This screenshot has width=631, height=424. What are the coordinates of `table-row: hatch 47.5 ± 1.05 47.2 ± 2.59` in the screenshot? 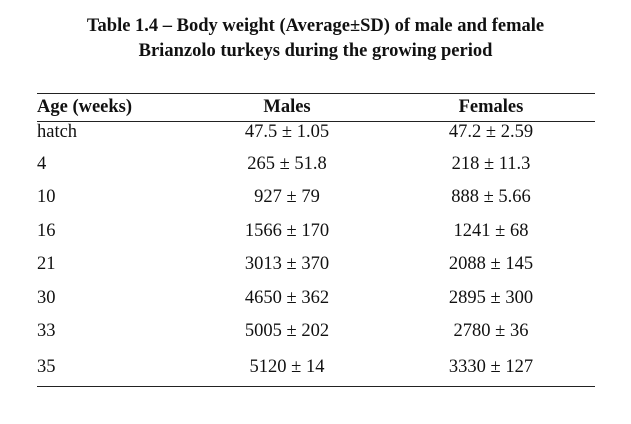 It's located at (316, 135).